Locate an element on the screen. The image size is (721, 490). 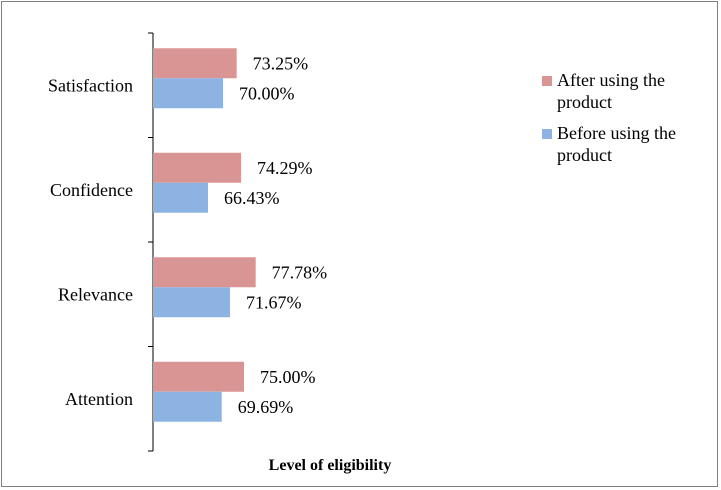
data-label: 71.67% is located at coordinates (274, 302).